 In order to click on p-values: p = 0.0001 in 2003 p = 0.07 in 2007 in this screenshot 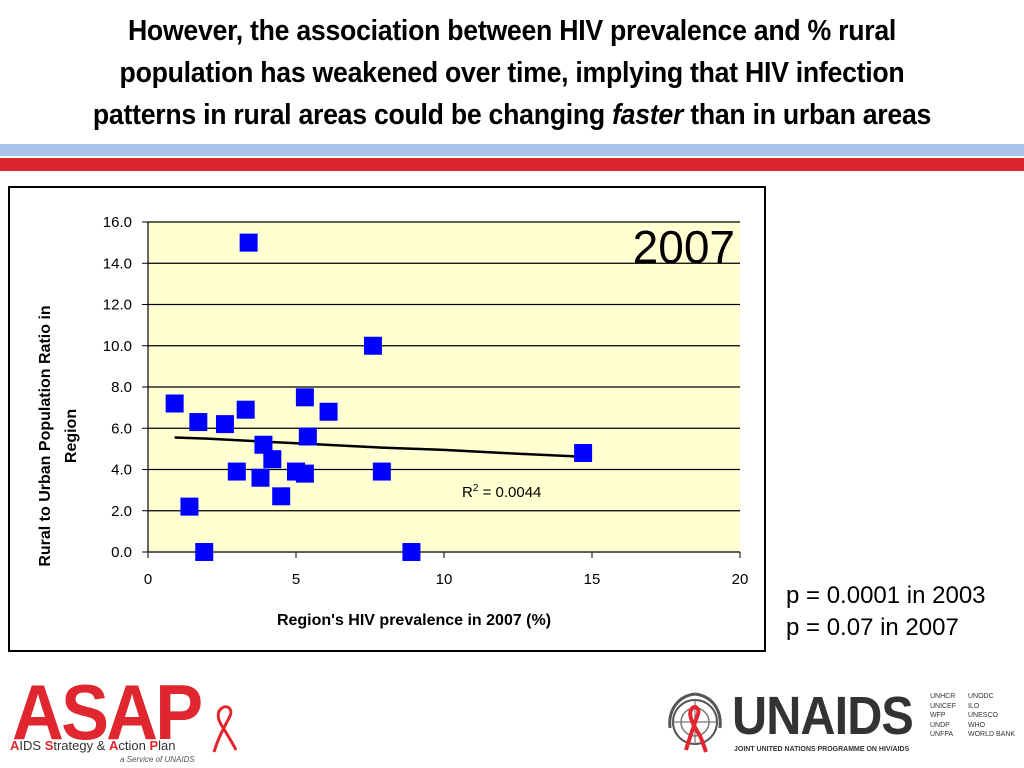, I will do `click(886, 612)`.